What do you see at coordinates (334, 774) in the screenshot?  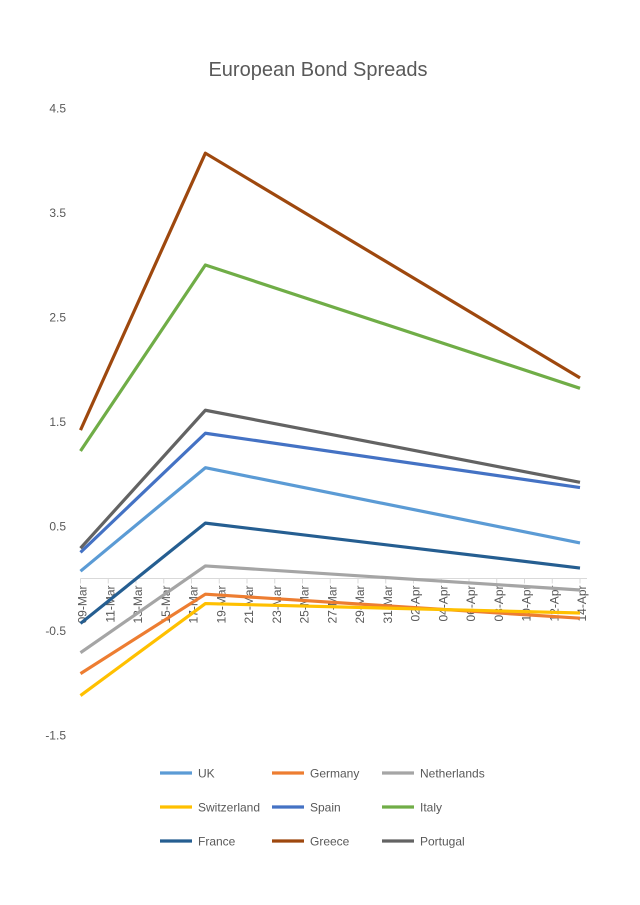 I see `legend-label: Germany` at bounding box center [334, 774].